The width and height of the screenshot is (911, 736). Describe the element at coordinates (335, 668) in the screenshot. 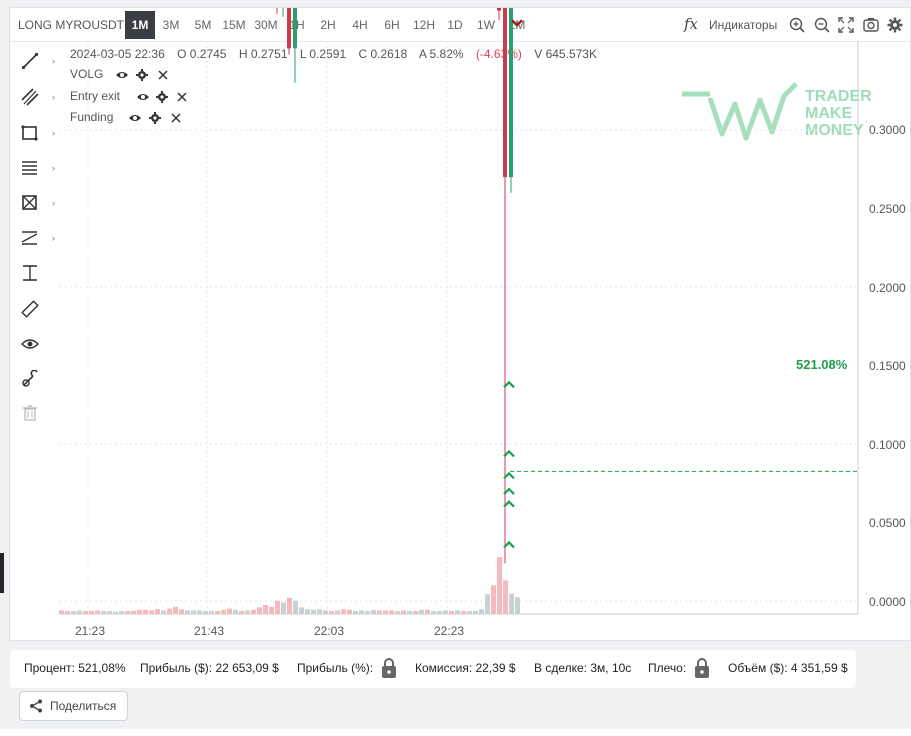

I see `stat-profit-pct-label: Прибыль (%):` at that location.